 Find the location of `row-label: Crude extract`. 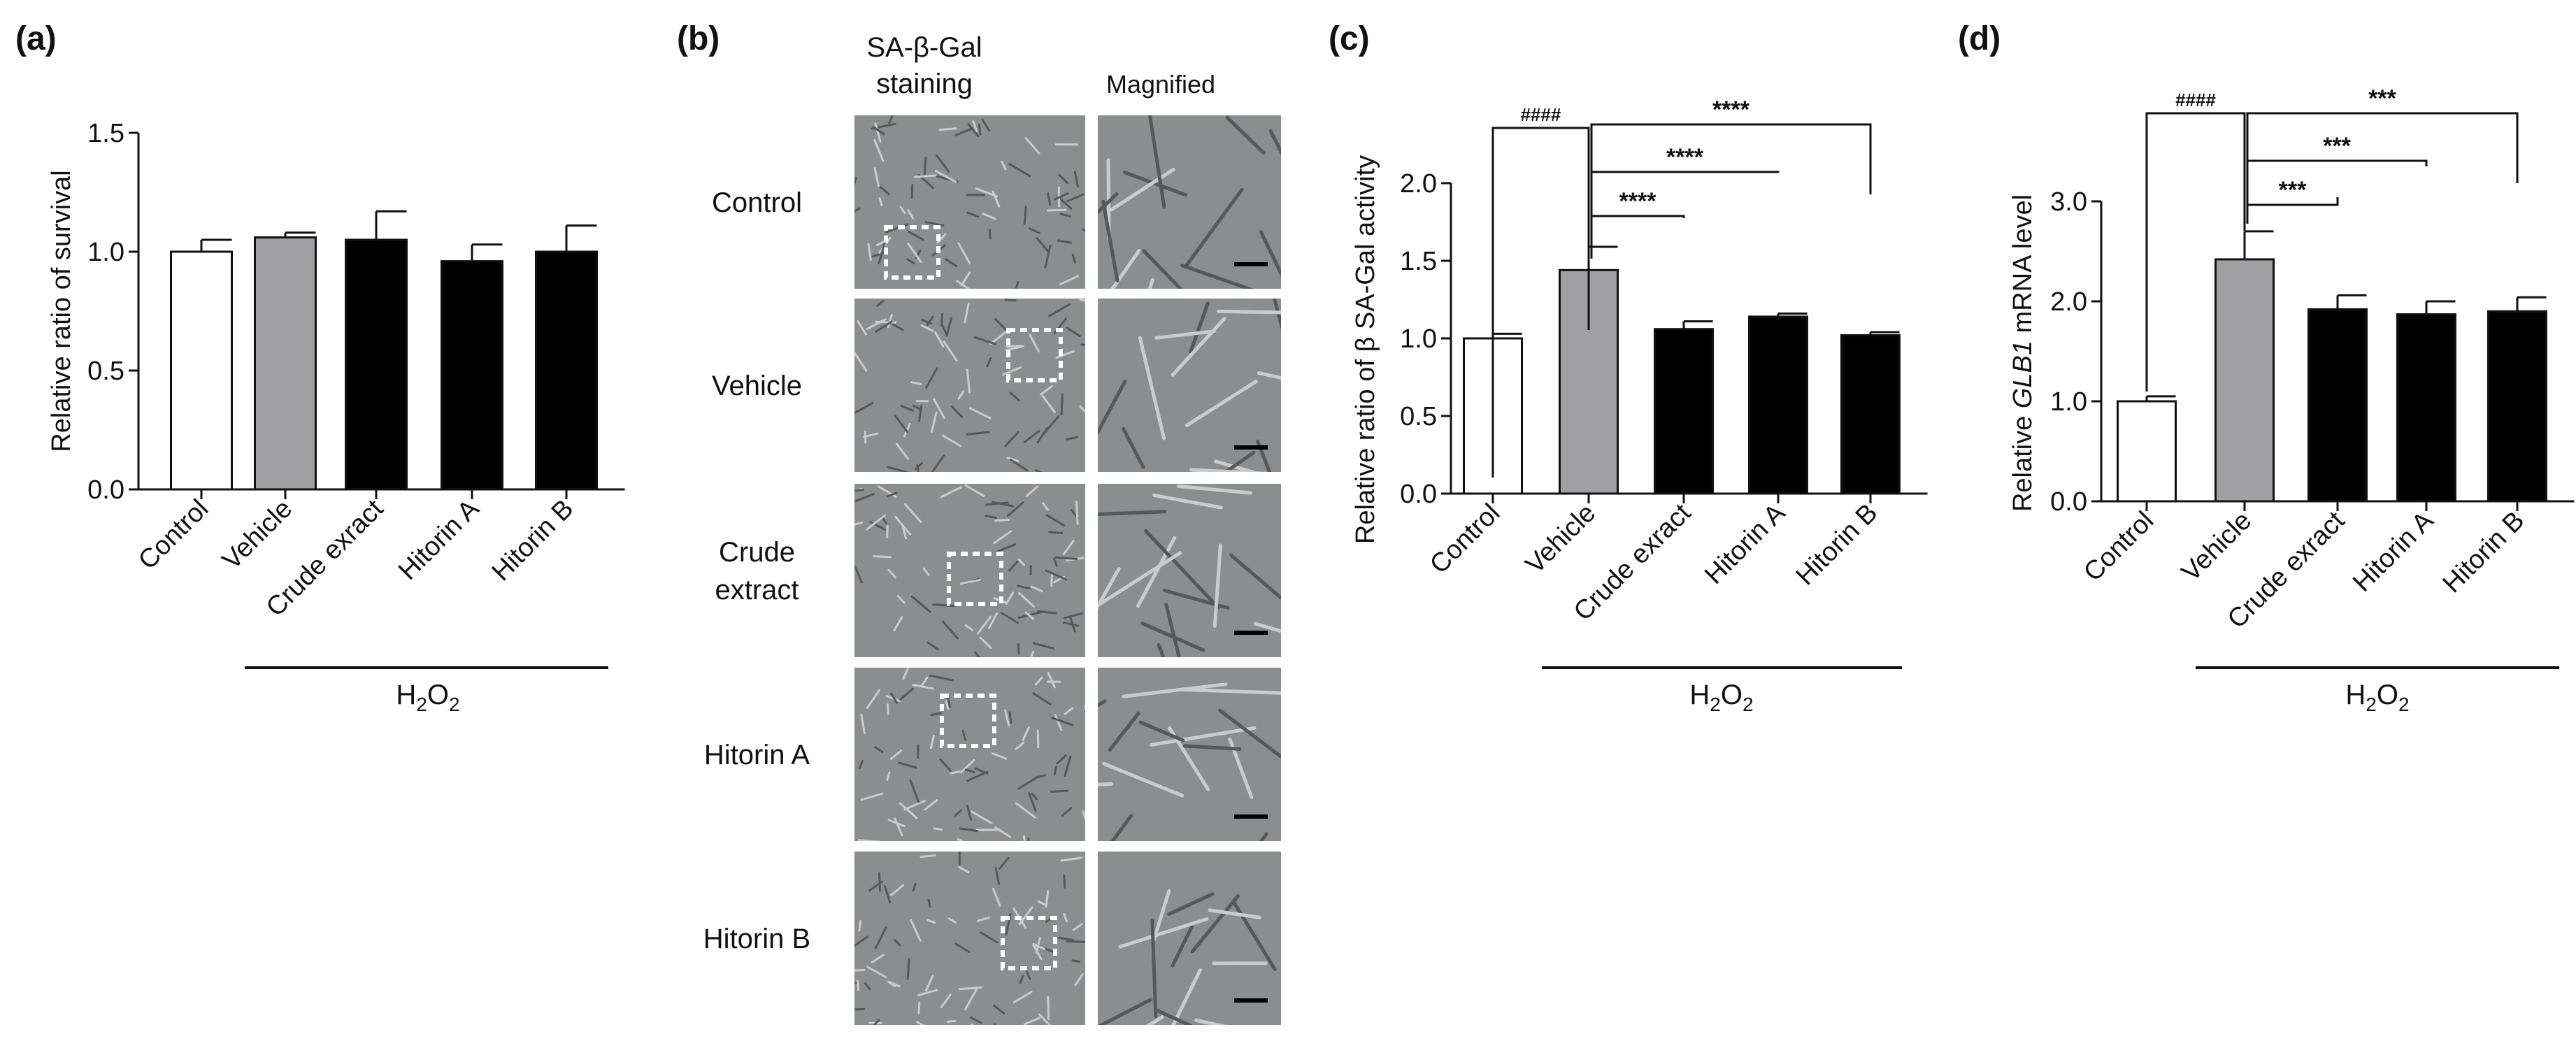

row-label: Crude extract is located at coordinates (757, 571).